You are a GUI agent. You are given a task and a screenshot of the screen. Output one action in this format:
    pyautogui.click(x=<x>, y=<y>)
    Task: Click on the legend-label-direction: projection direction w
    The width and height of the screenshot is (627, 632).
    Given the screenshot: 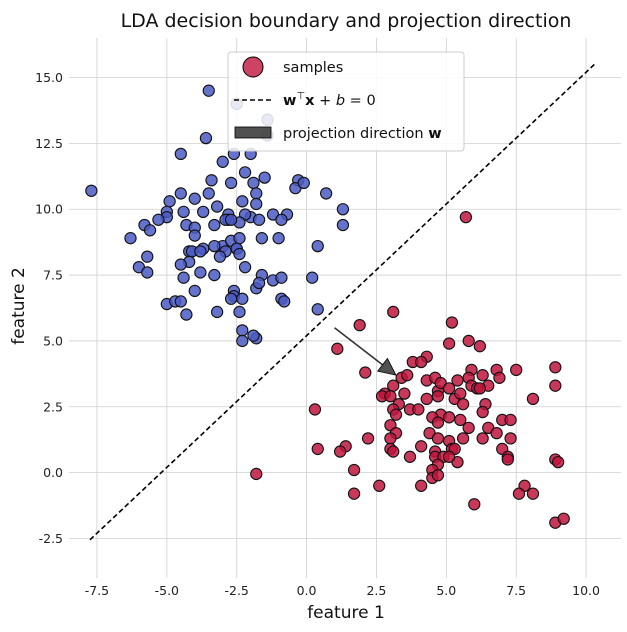 What is the action you would take?
    pyautogui.click(x=362, y=134)
    